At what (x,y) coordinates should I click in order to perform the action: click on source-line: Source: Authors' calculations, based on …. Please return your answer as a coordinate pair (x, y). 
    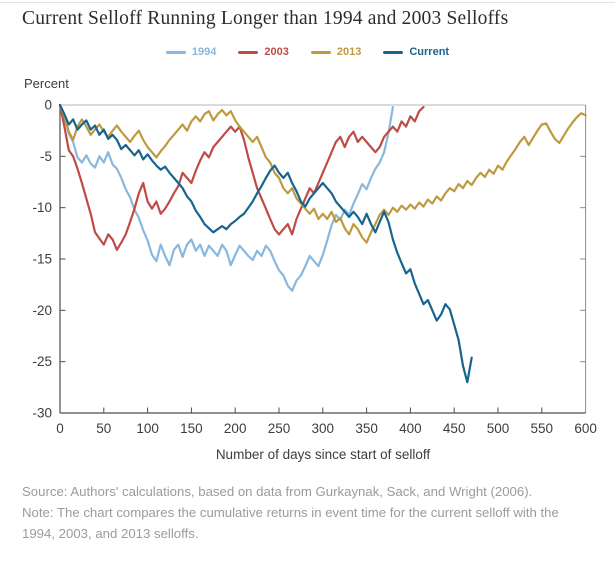
    Looking at the image, I should click on (277, 491).